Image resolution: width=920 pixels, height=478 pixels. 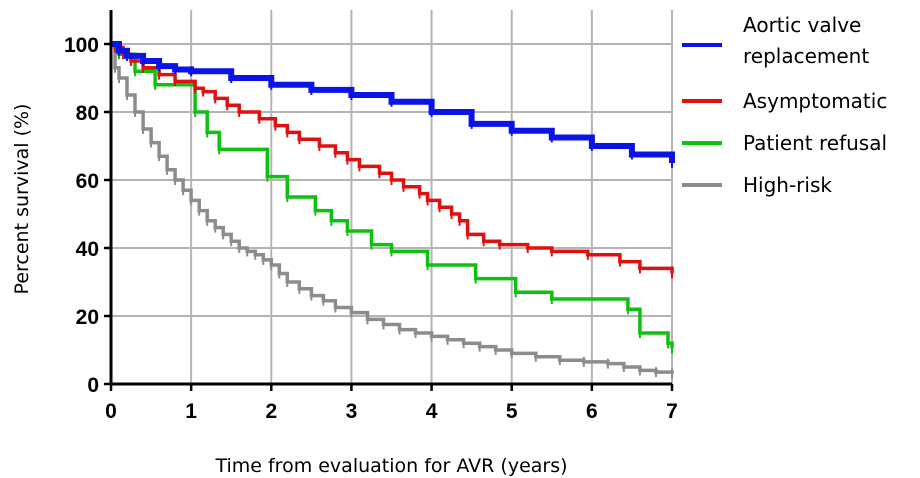 I want to click on x-axis-title: Time from evaluation for AVR (years), so click(x=390, y=466).